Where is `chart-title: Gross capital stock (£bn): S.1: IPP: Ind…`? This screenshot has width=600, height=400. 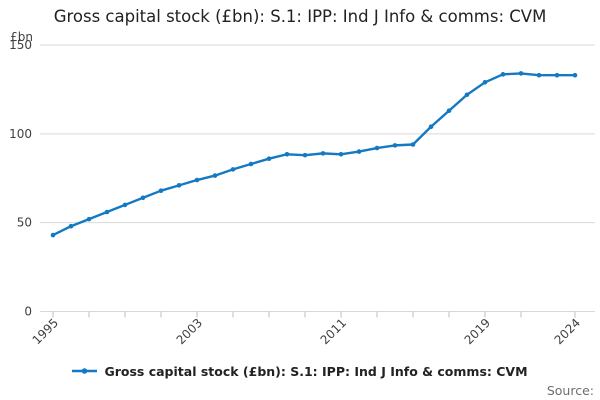 chart-title: Gross capital stock (£bn): S.1: IPP: Ind… is located at coordinates (300, 16).